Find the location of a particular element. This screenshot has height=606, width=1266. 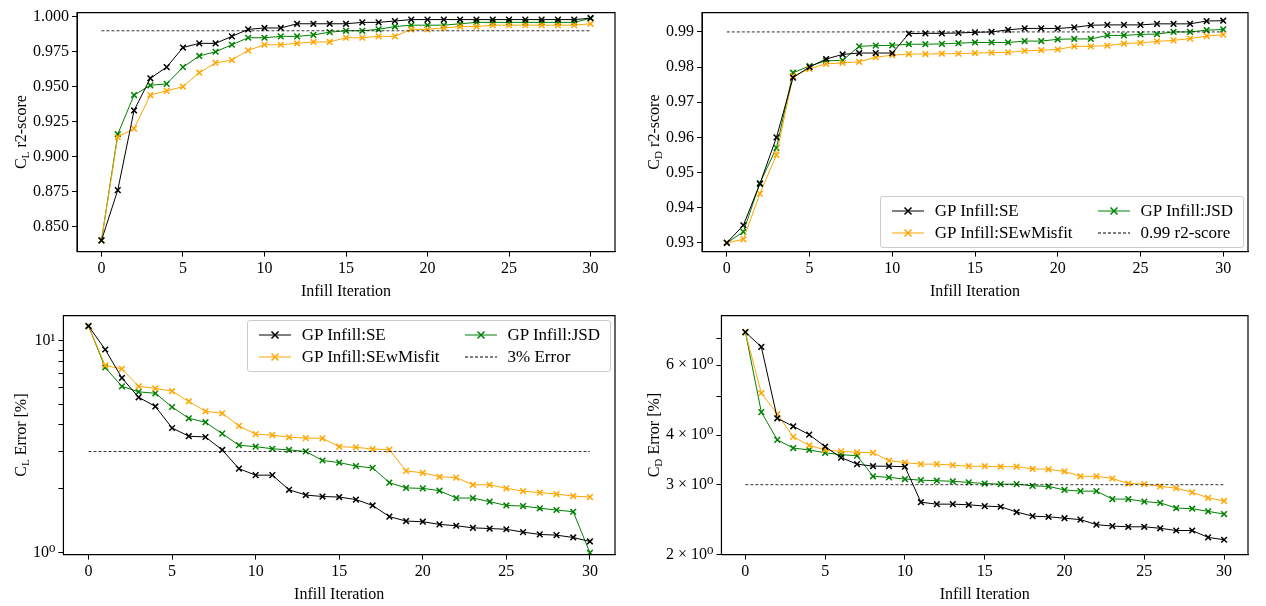

y-tick-label: 1.000 is located at coordinates (51, 15).